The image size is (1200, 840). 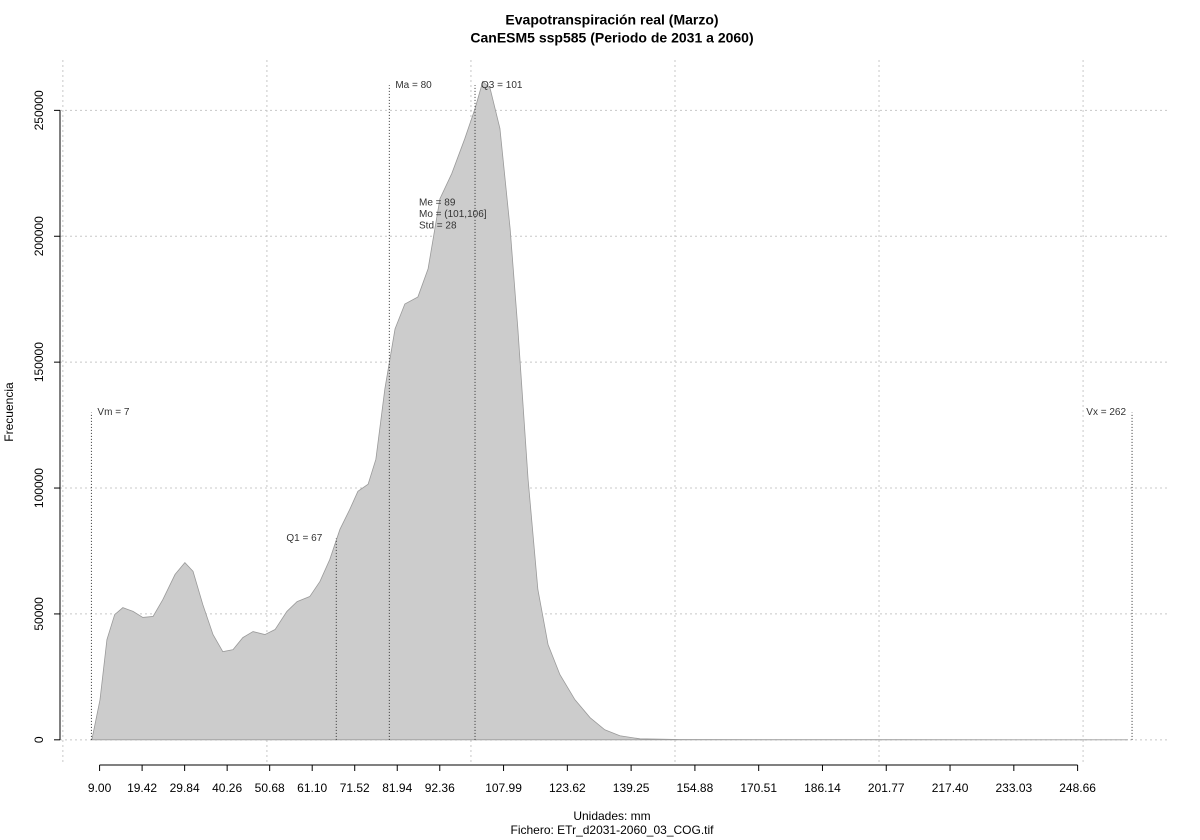 What do you see at coordinates (440, 788) in the screenshot?
I see `x-tick-label: 92.36` at bounding box center [440, 788].